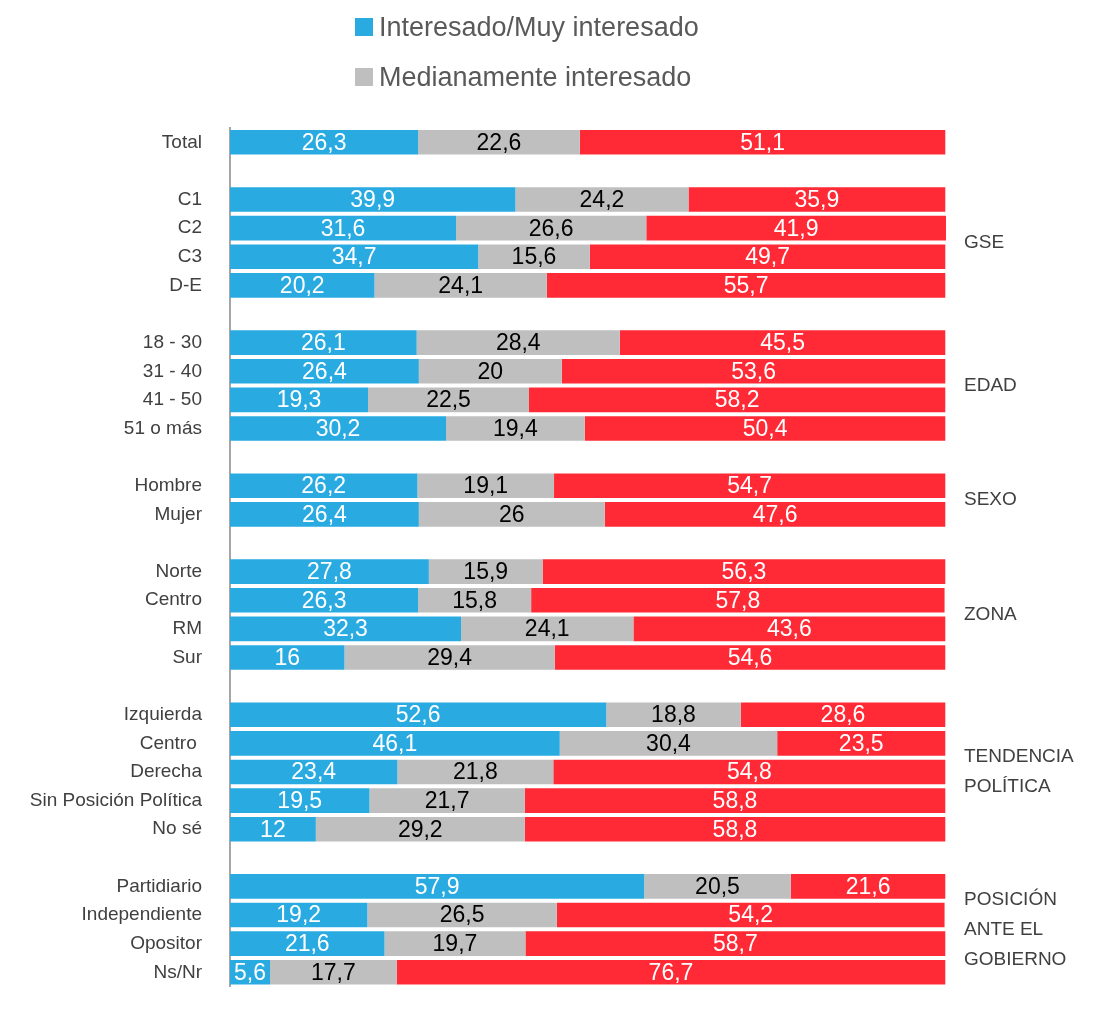 The width and height of the screenshot is (1101, 1018). I want to click on data-label: 20, so click(490, 370).